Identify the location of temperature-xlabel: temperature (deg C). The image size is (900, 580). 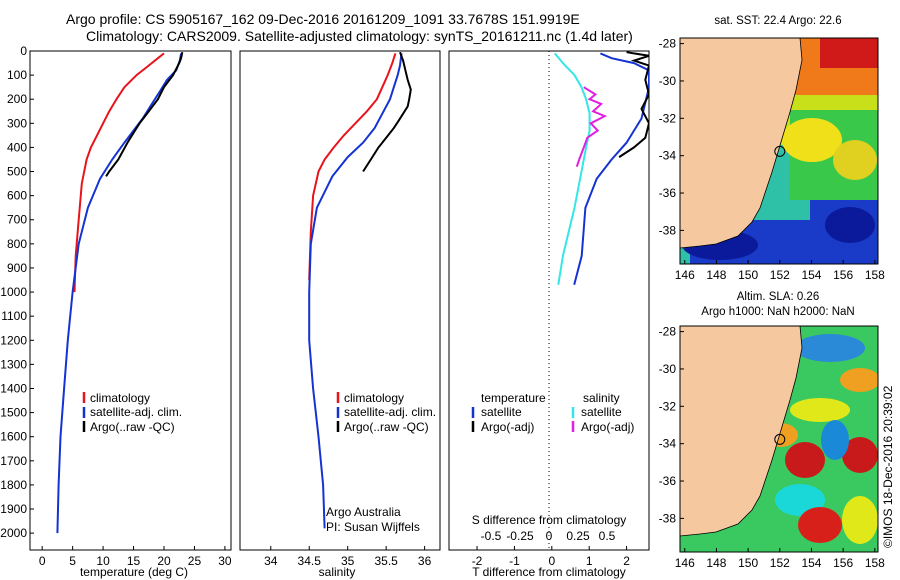
(134, 572).